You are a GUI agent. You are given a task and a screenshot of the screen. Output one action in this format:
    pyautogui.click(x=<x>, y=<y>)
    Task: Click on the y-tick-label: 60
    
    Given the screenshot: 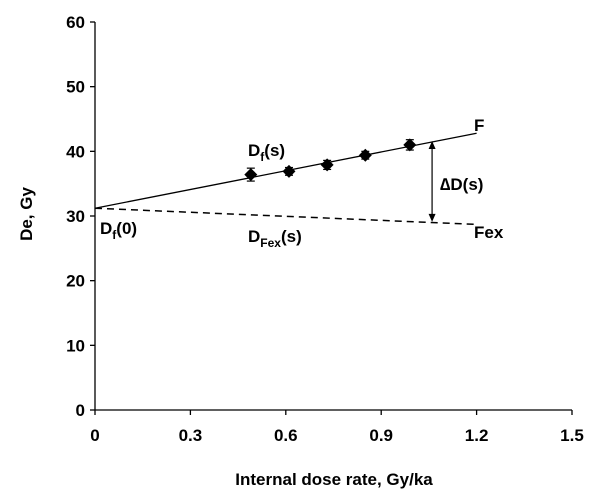 What is the action you would take?
    pyautogui.click(x=75, y=22)
    